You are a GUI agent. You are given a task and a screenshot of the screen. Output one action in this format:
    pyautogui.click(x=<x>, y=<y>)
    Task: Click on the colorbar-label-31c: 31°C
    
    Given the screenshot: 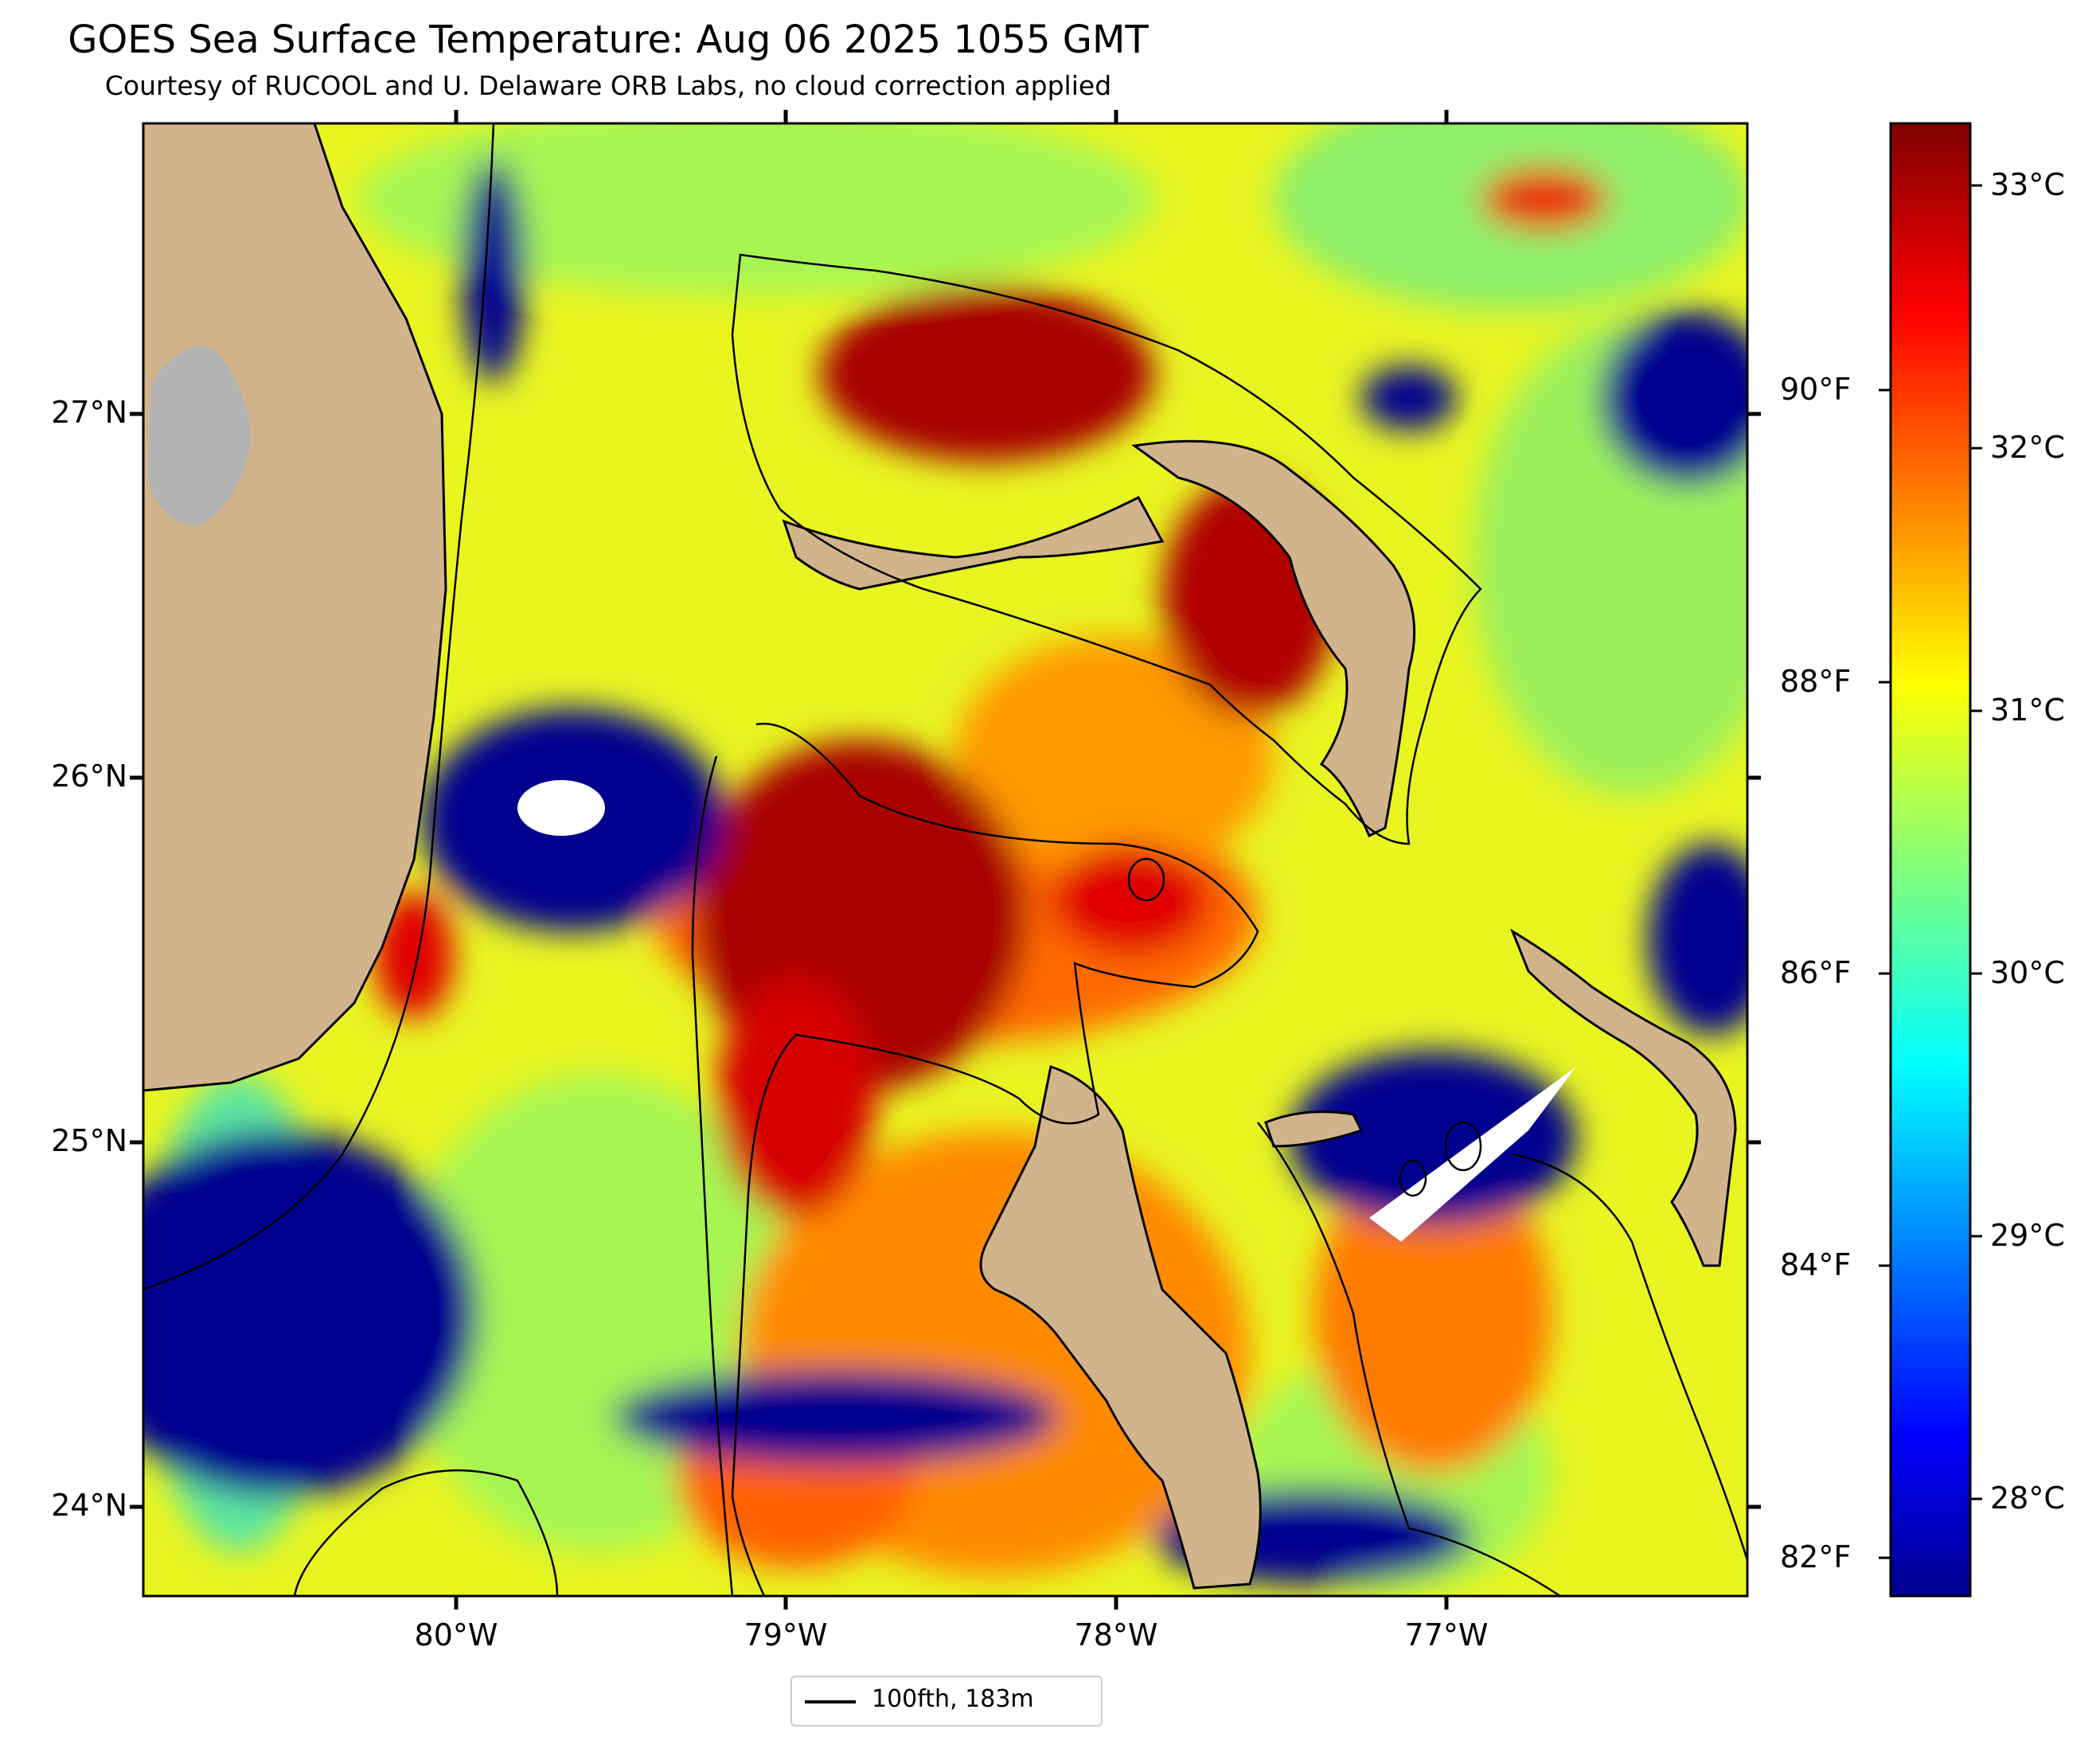 What is the action you would take?
    pyautogui.click(x=2027, y=711)
    